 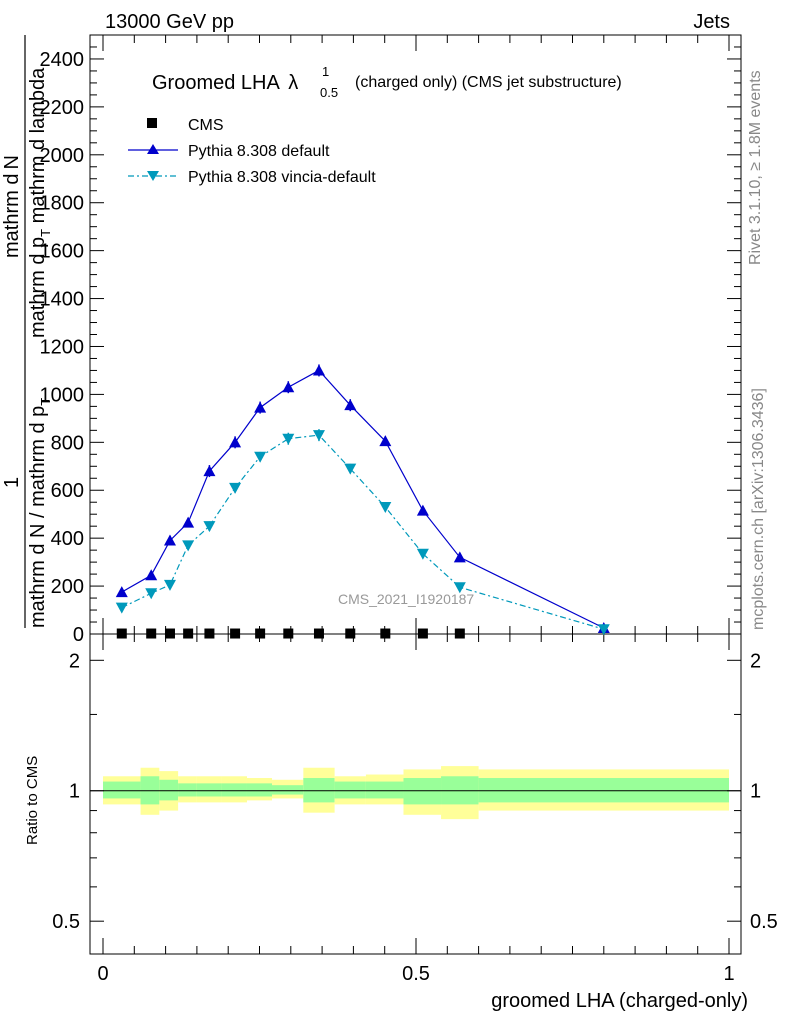 What do you see at coordinates (40, 513) in the screenshot?
I see `ylabel-denominator: mathrm d N / mathrm d pT` at bounding box center [40, 513].